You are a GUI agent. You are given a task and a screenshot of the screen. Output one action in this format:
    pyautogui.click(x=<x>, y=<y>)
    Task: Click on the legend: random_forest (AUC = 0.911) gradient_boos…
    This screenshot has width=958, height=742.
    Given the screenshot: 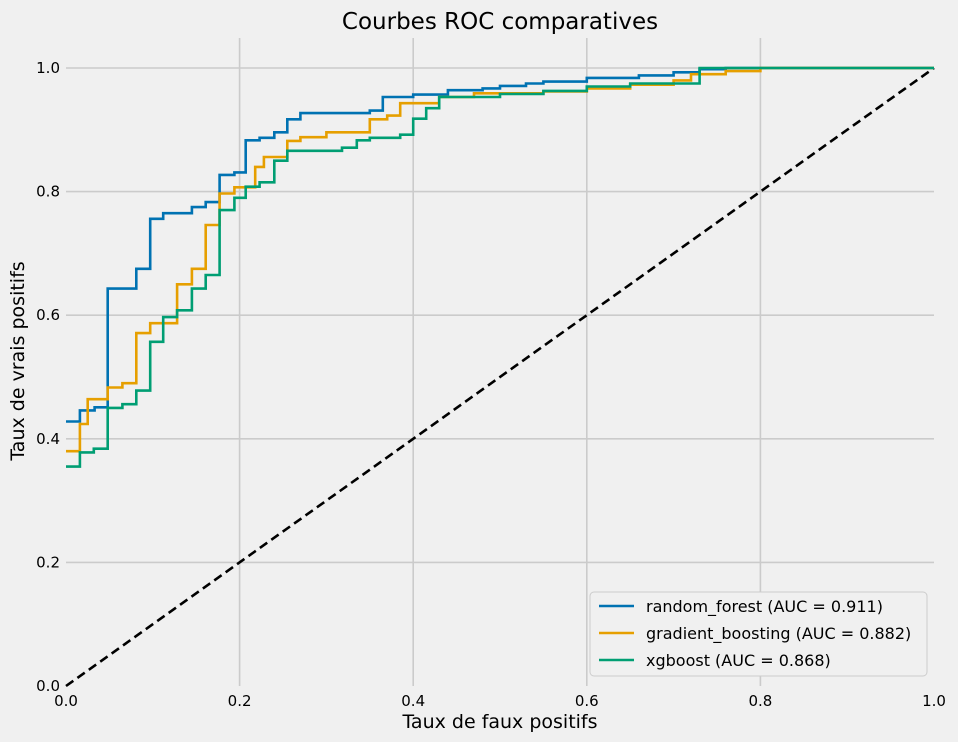 What is the action you would take?
    pyautogui.click(x=758, y=634)
    